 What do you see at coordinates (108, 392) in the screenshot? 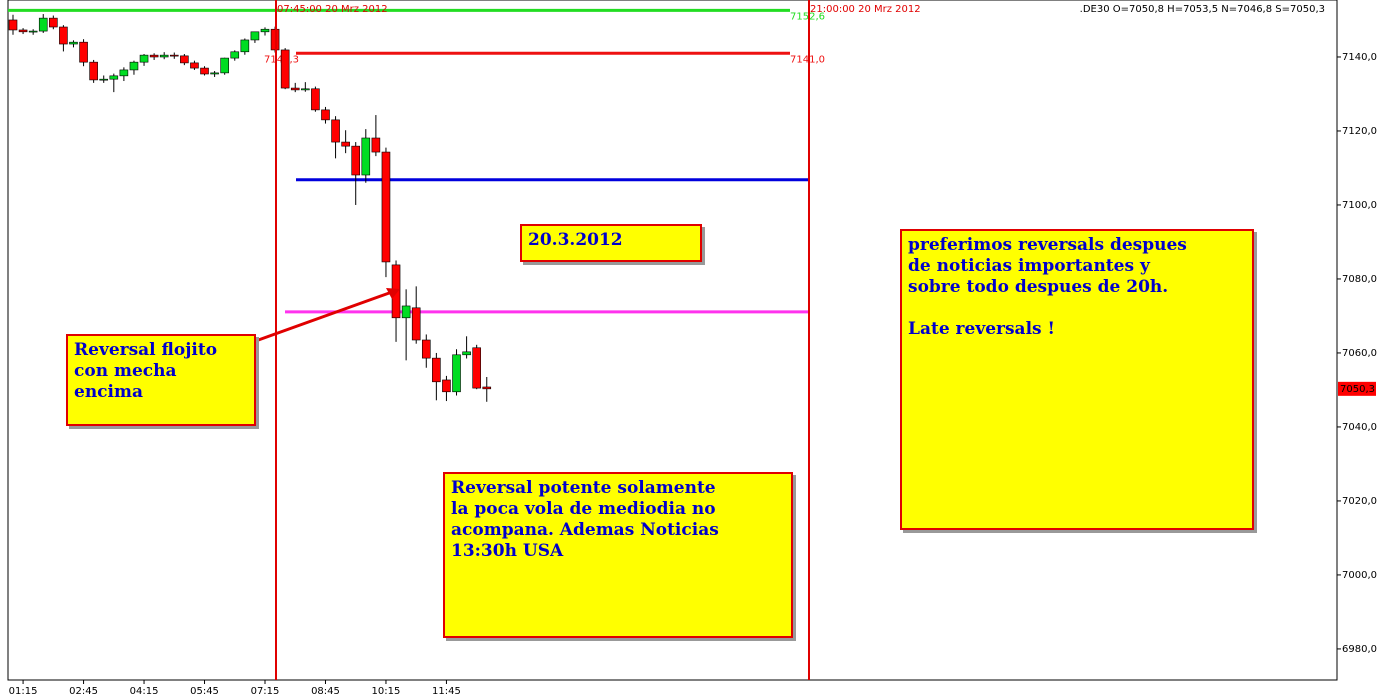
I see `annotation-line: encima` at bounding box center [108, 392].